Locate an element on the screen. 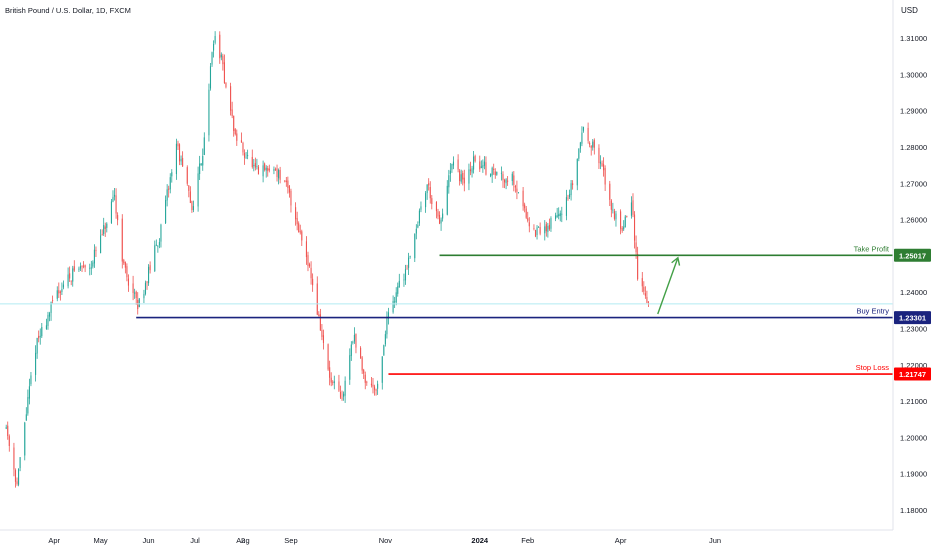 Image resolution: width=932 pixels, height=555 pixels. arrow-head is located at coordinates (676, 261).